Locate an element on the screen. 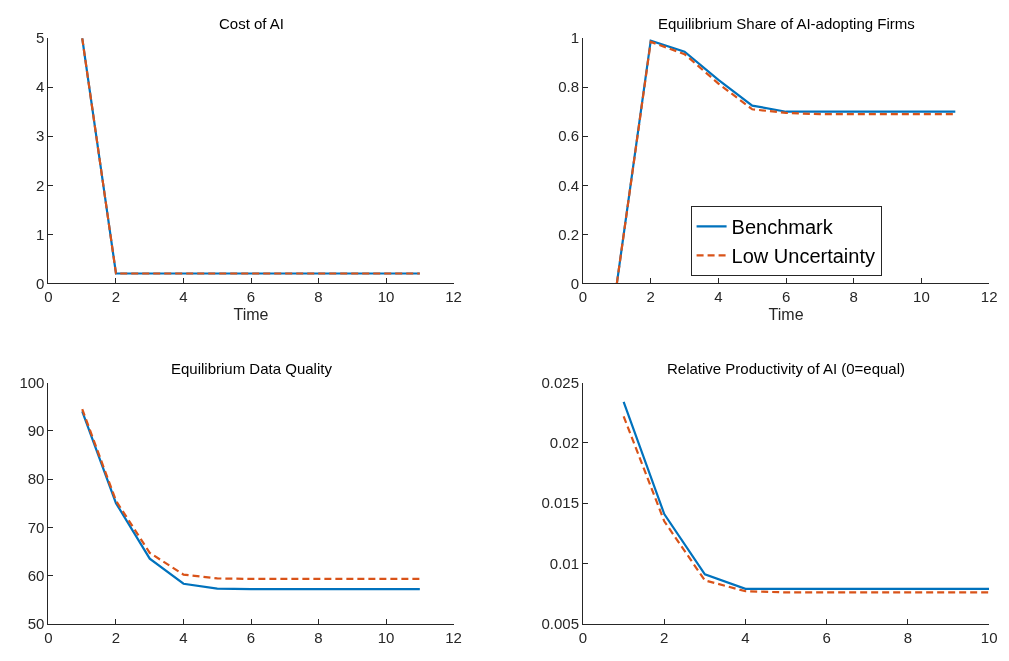 The height and width of the screenshot is (661, 1009). y-tick-label: 0.6 is located at coordinates (569, 136).